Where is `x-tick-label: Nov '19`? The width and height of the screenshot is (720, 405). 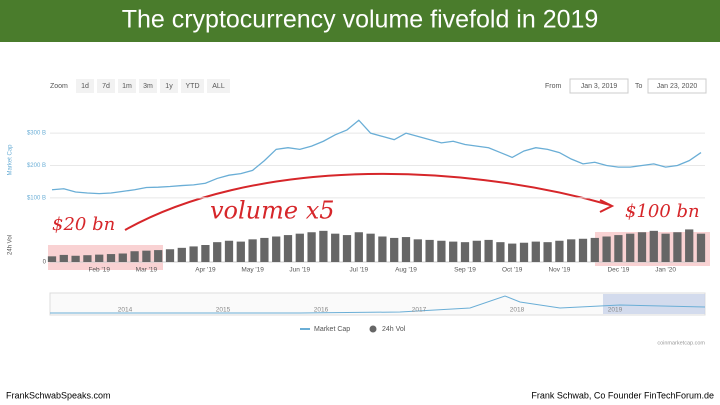
x-tick-label: Nov '19 is located at coordinates (559, 270).